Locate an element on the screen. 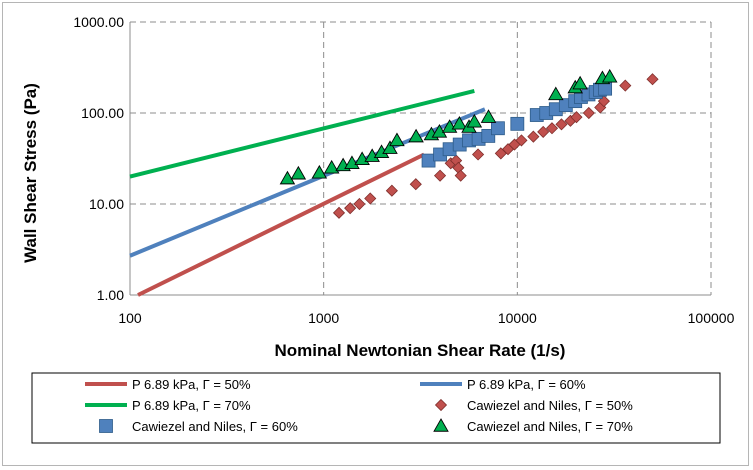  legend-swatch-diamond is located at coordinates (441, 405).